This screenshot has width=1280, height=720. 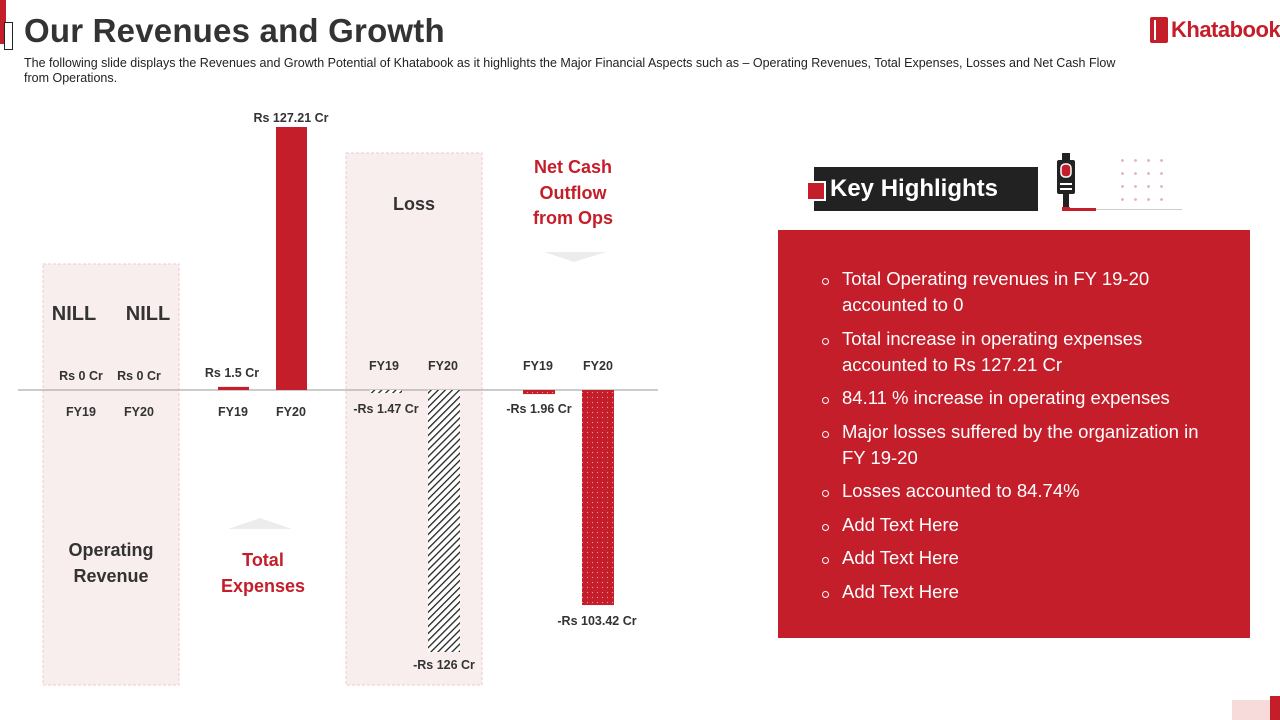 I want to click on expenses-pointer, so click(x=260, y=523).